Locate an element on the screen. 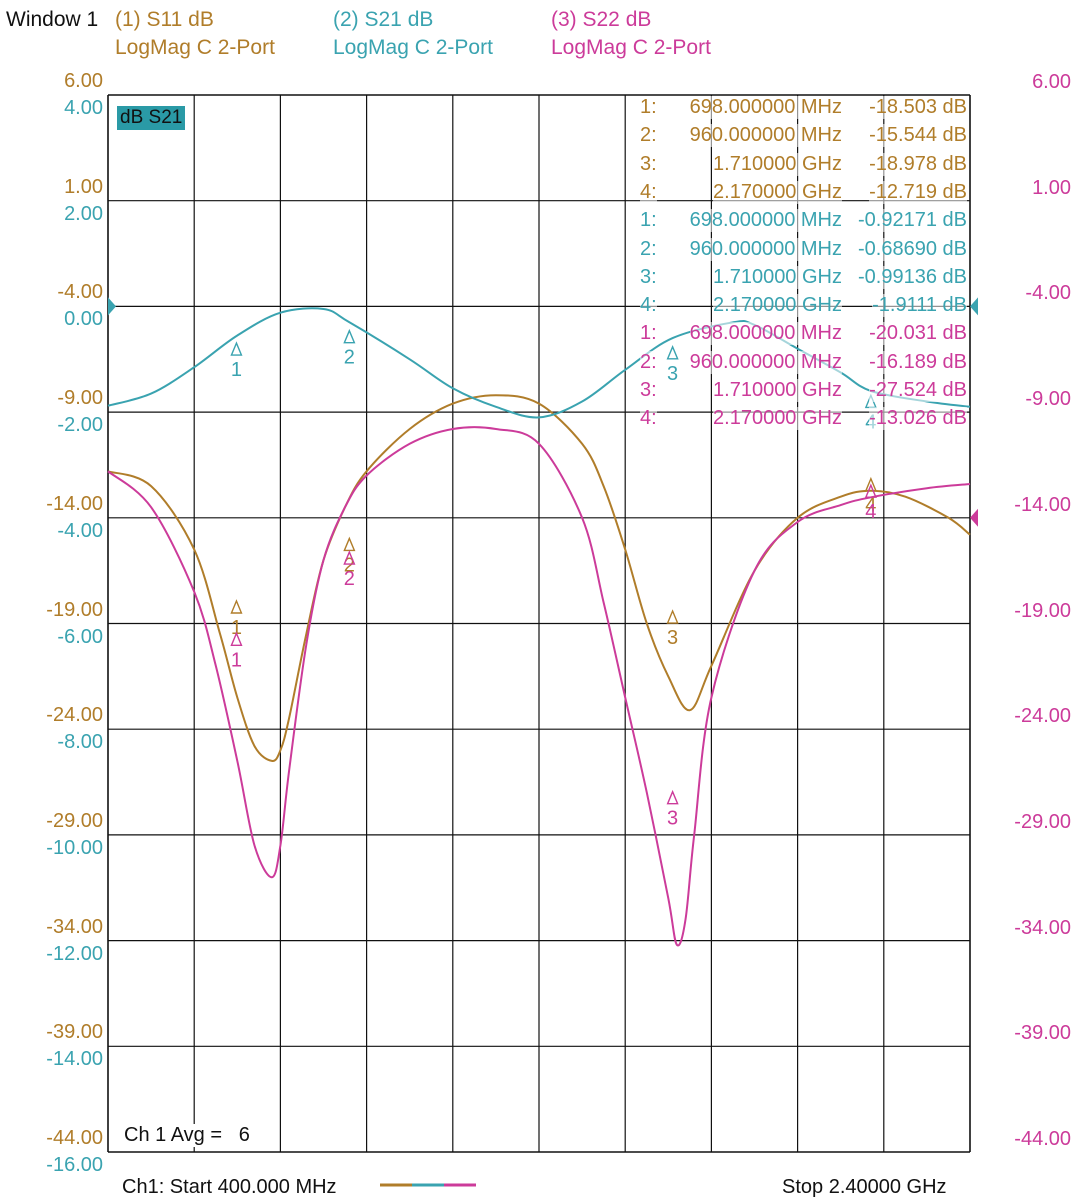 The height and width of the screenshot is (1203, 1075). marker-table-value: -20.031 dB is located at coordinates (918, 334).